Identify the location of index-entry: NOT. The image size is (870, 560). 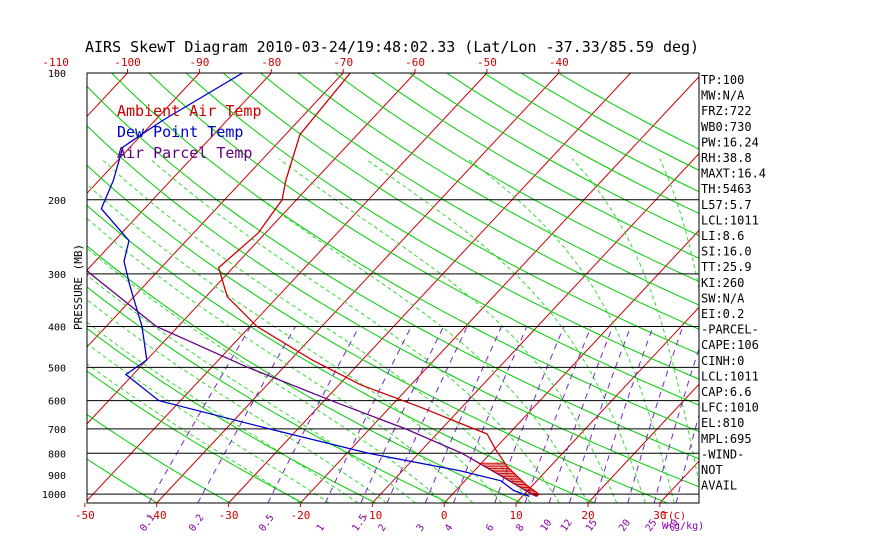
(712, 470).